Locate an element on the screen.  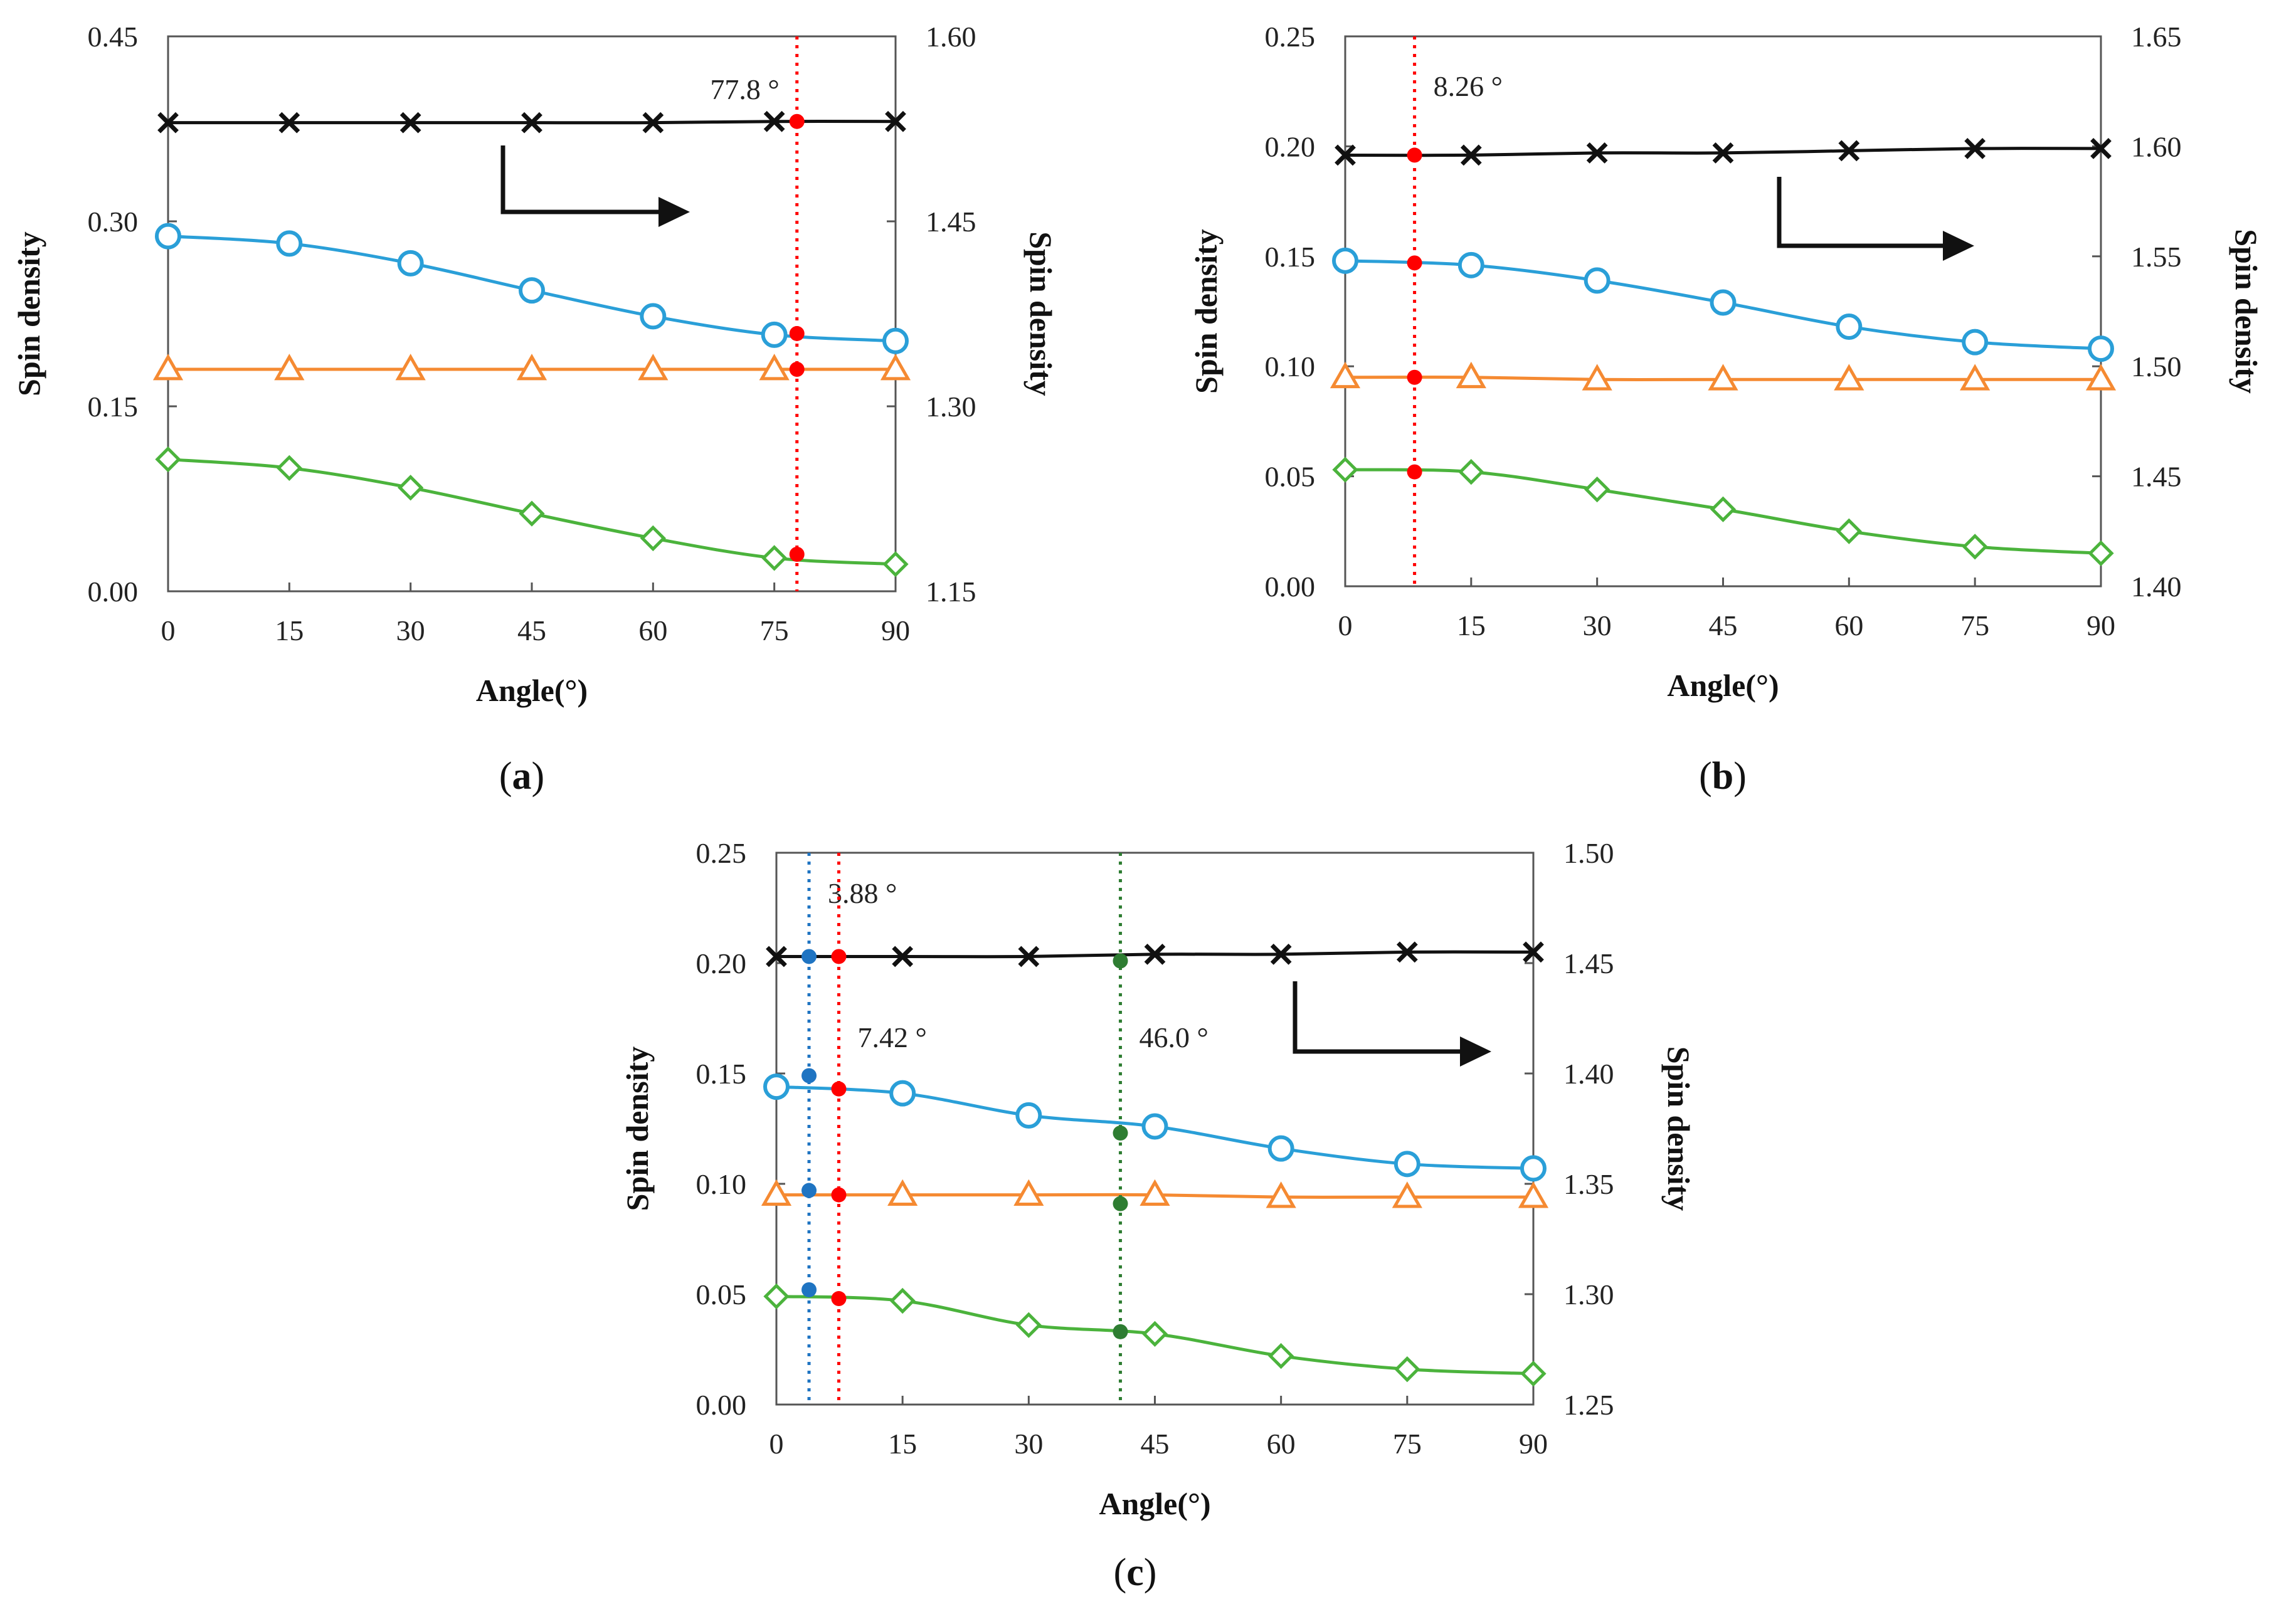
y-right-tick-label: 1.25 is located at coordinates (1588, 1405).